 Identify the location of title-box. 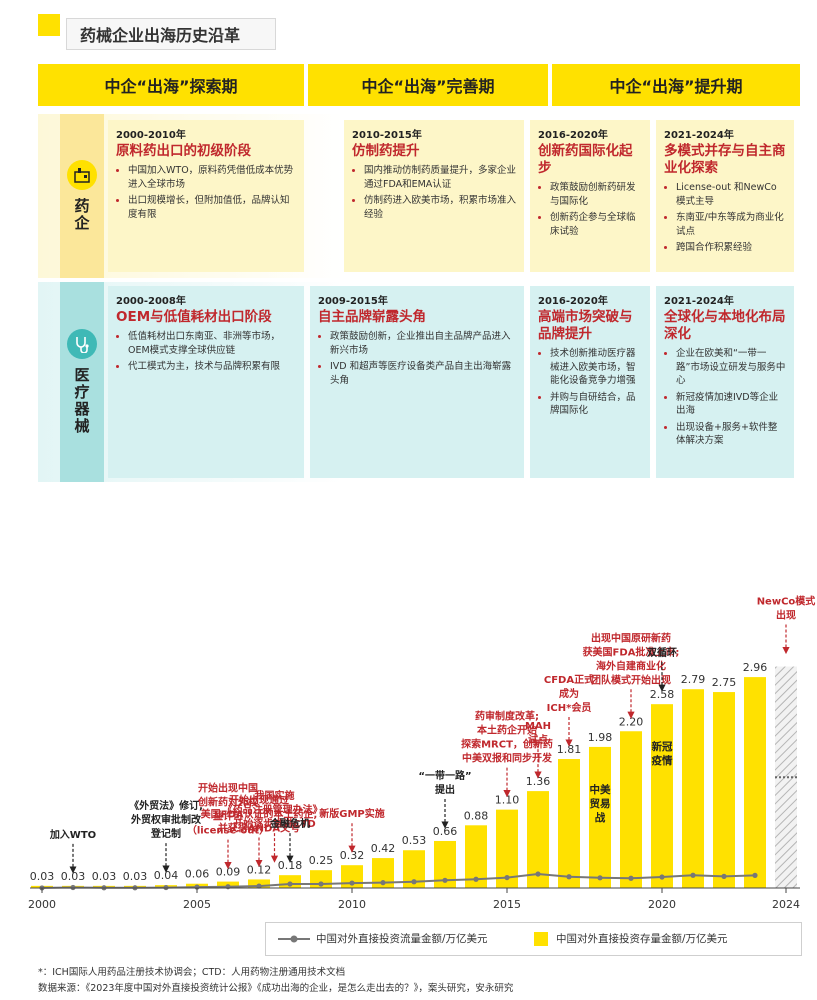
(171, 34).